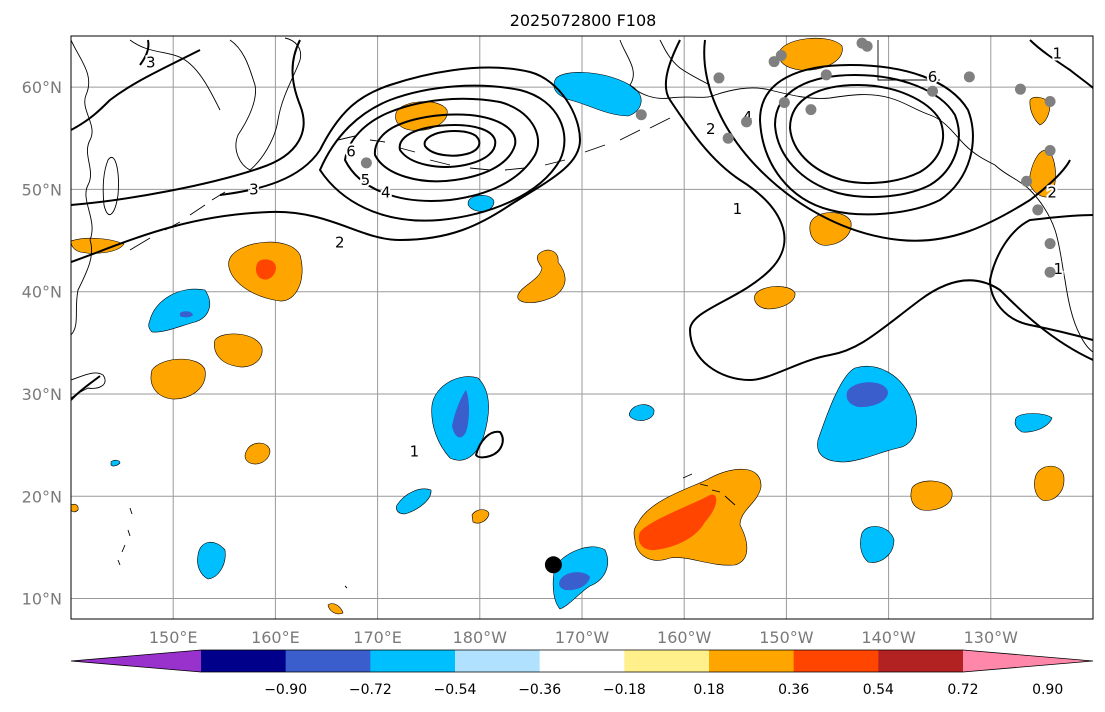 The height and width of the screenshot is (712, 1105). I want to click on colorbar-label: −0.54, so click(455, 690).